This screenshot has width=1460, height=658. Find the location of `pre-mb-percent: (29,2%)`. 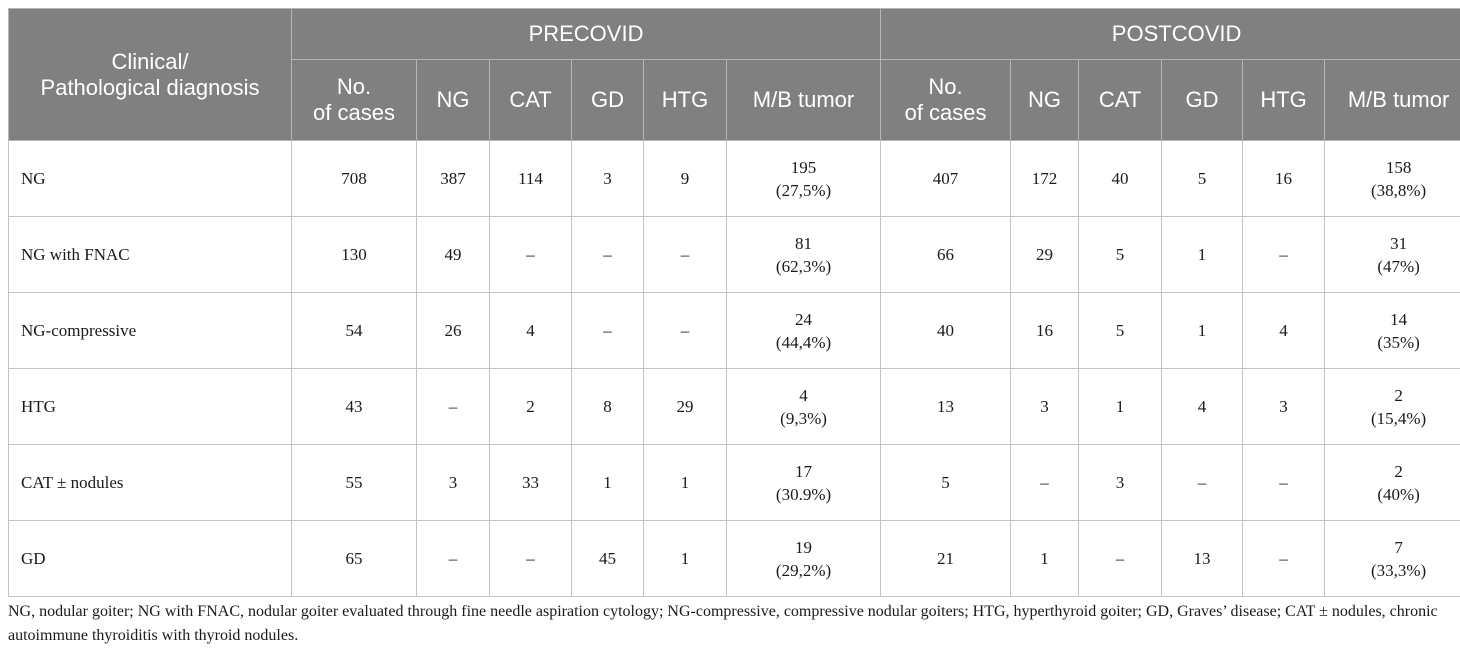

pre-mb-percent: (29,2%) is located at coordinates (803, 570).